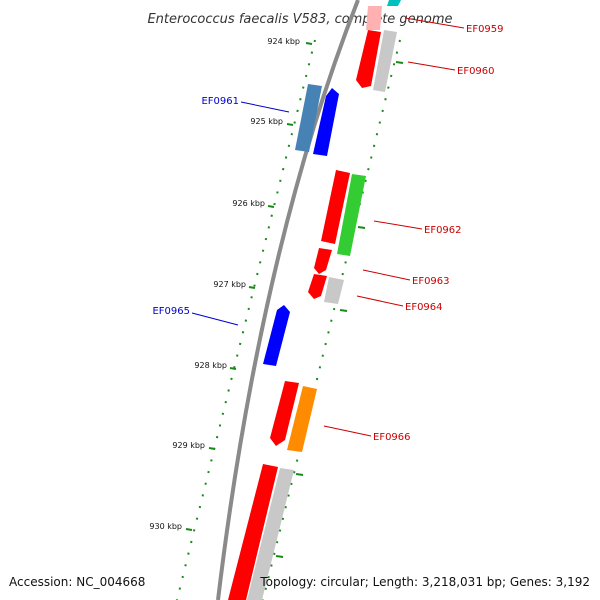 The height and width of the screenshot is (600, 600). What do you see at coordinates (215, 319) in the screenshot?
I see `leader-ef0965` at bounding box center [215, 319].